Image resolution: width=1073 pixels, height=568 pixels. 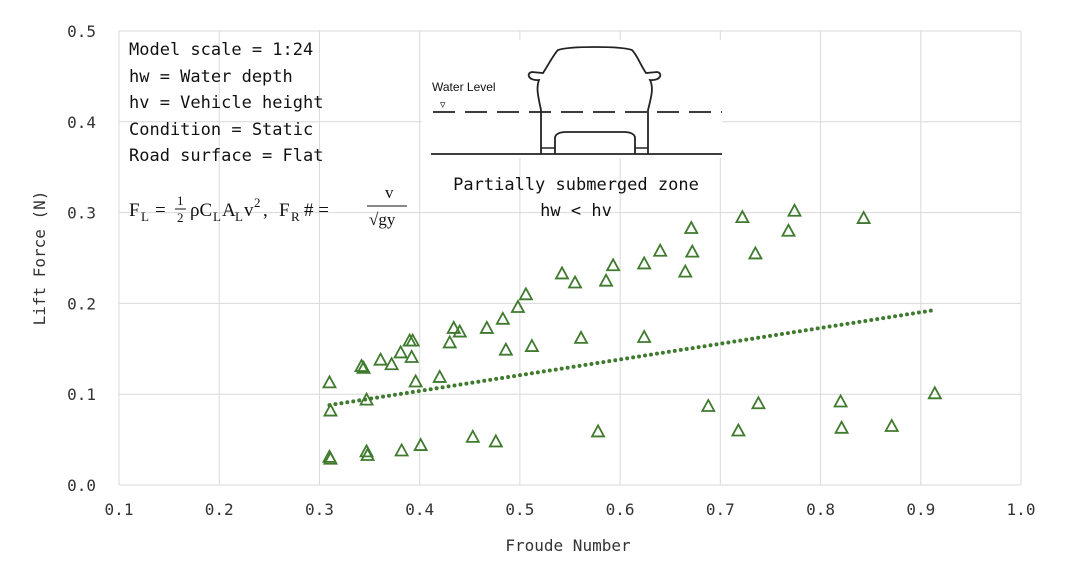 What do you see at coordinates (319, 509) in the screenshot?
I see `x-tick-label: 0.3` at bounding box center [319, 509].